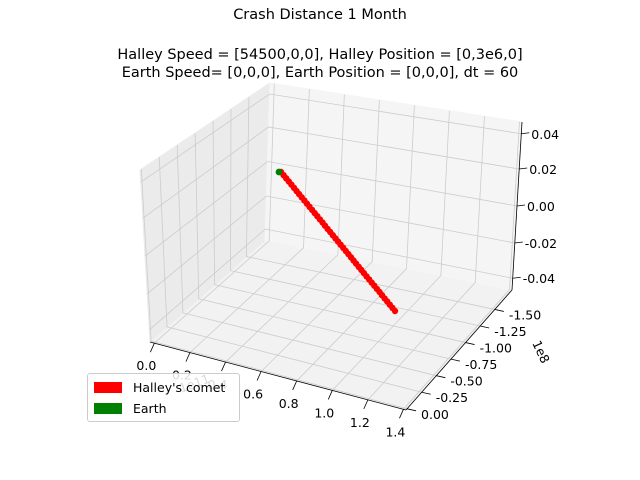 This screenshot has width=640, height=480. What do you see at coordinates (320, 15) in the screenshot?
I see `chart-title: Crash Distance 1 Month` at bounding box center [320, 15].